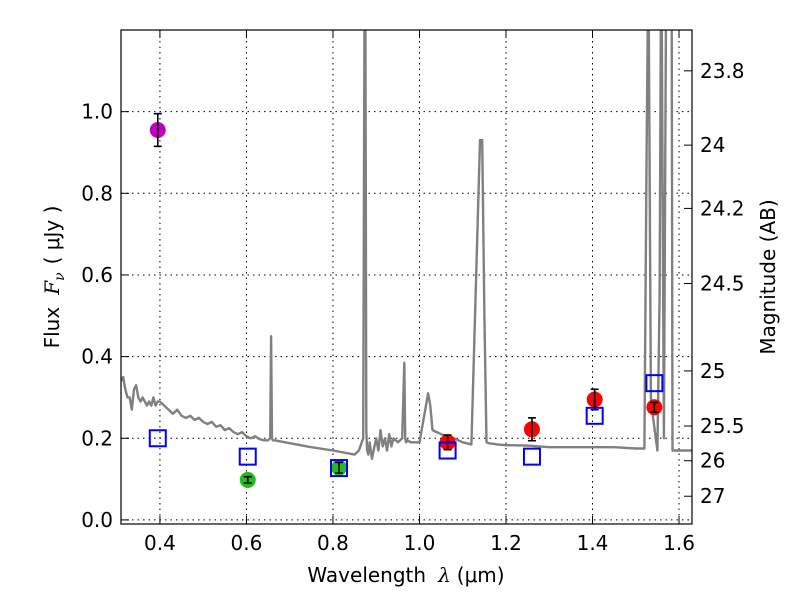  I want to click on magnitude-tick-label: 25.5, so click(722, 426).